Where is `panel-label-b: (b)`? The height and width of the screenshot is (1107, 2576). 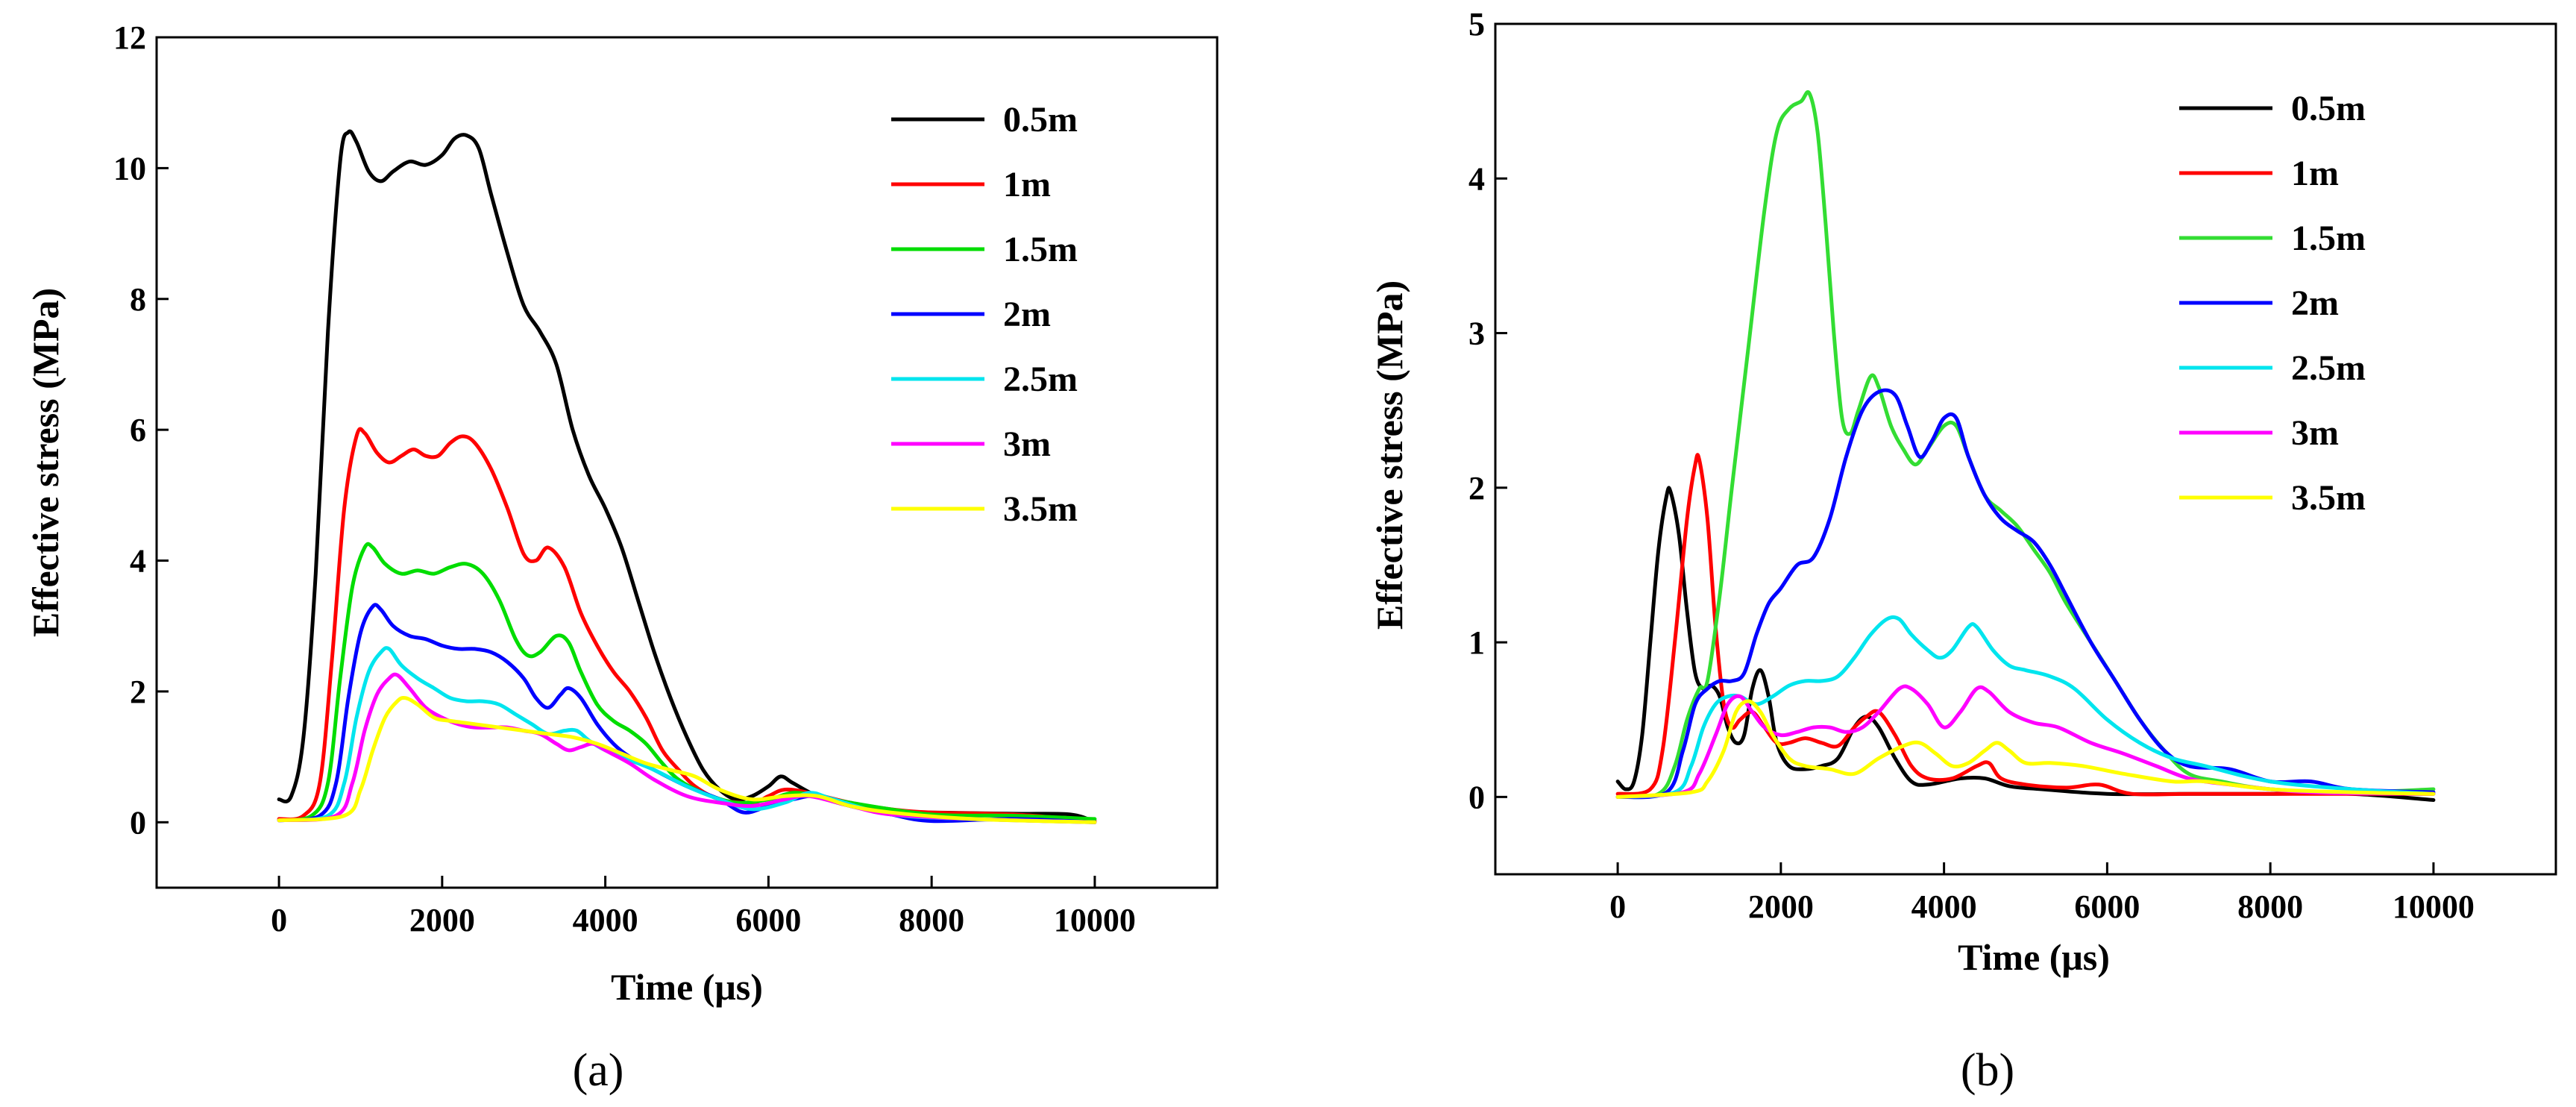
panel-label-b: (b) is located at coordinates (1988, 1070).